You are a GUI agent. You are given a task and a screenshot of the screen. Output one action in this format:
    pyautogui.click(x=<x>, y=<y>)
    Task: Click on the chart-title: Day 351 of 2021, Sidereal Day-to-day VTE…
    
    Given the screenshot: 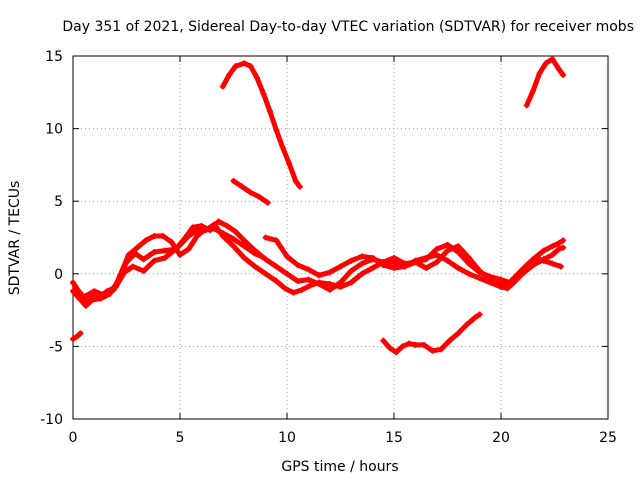 What is the action you would take?
    pyautogui.click(x=348, y=27)
    